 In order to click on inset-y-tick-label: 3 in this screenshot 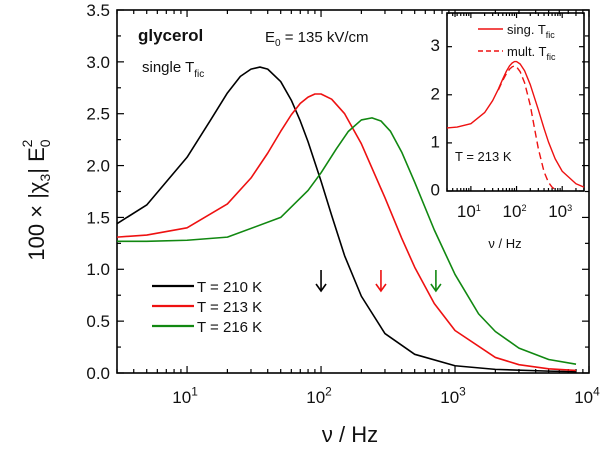, I will do `click(435, 45)`.